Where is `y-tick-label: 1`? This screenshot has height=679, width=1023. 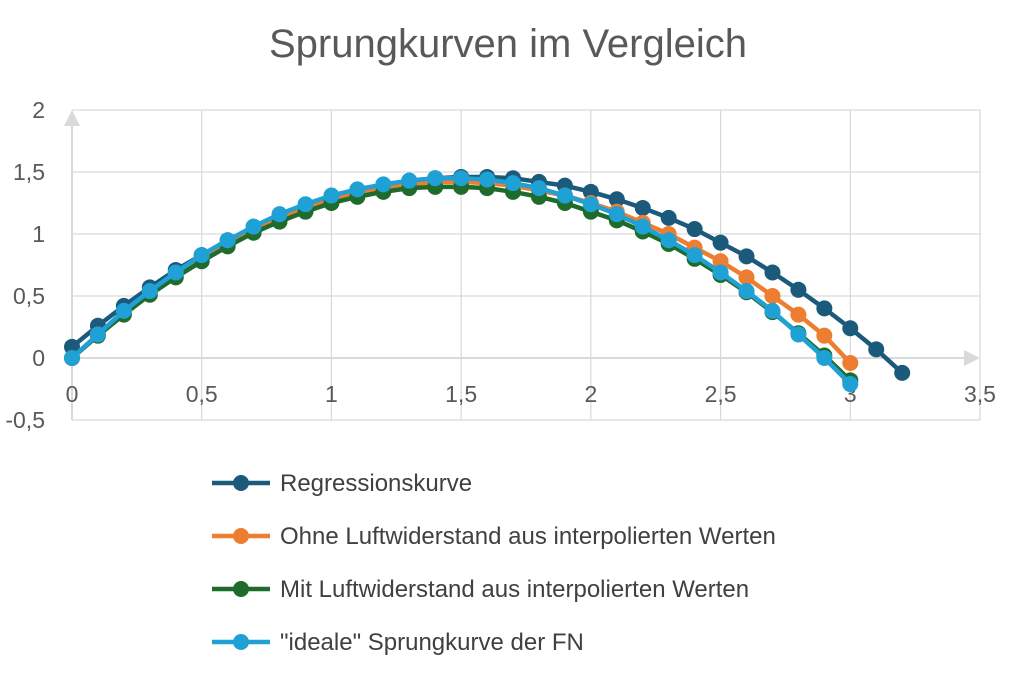
y-tick-label: 1 is located at coordinates (38, 234).